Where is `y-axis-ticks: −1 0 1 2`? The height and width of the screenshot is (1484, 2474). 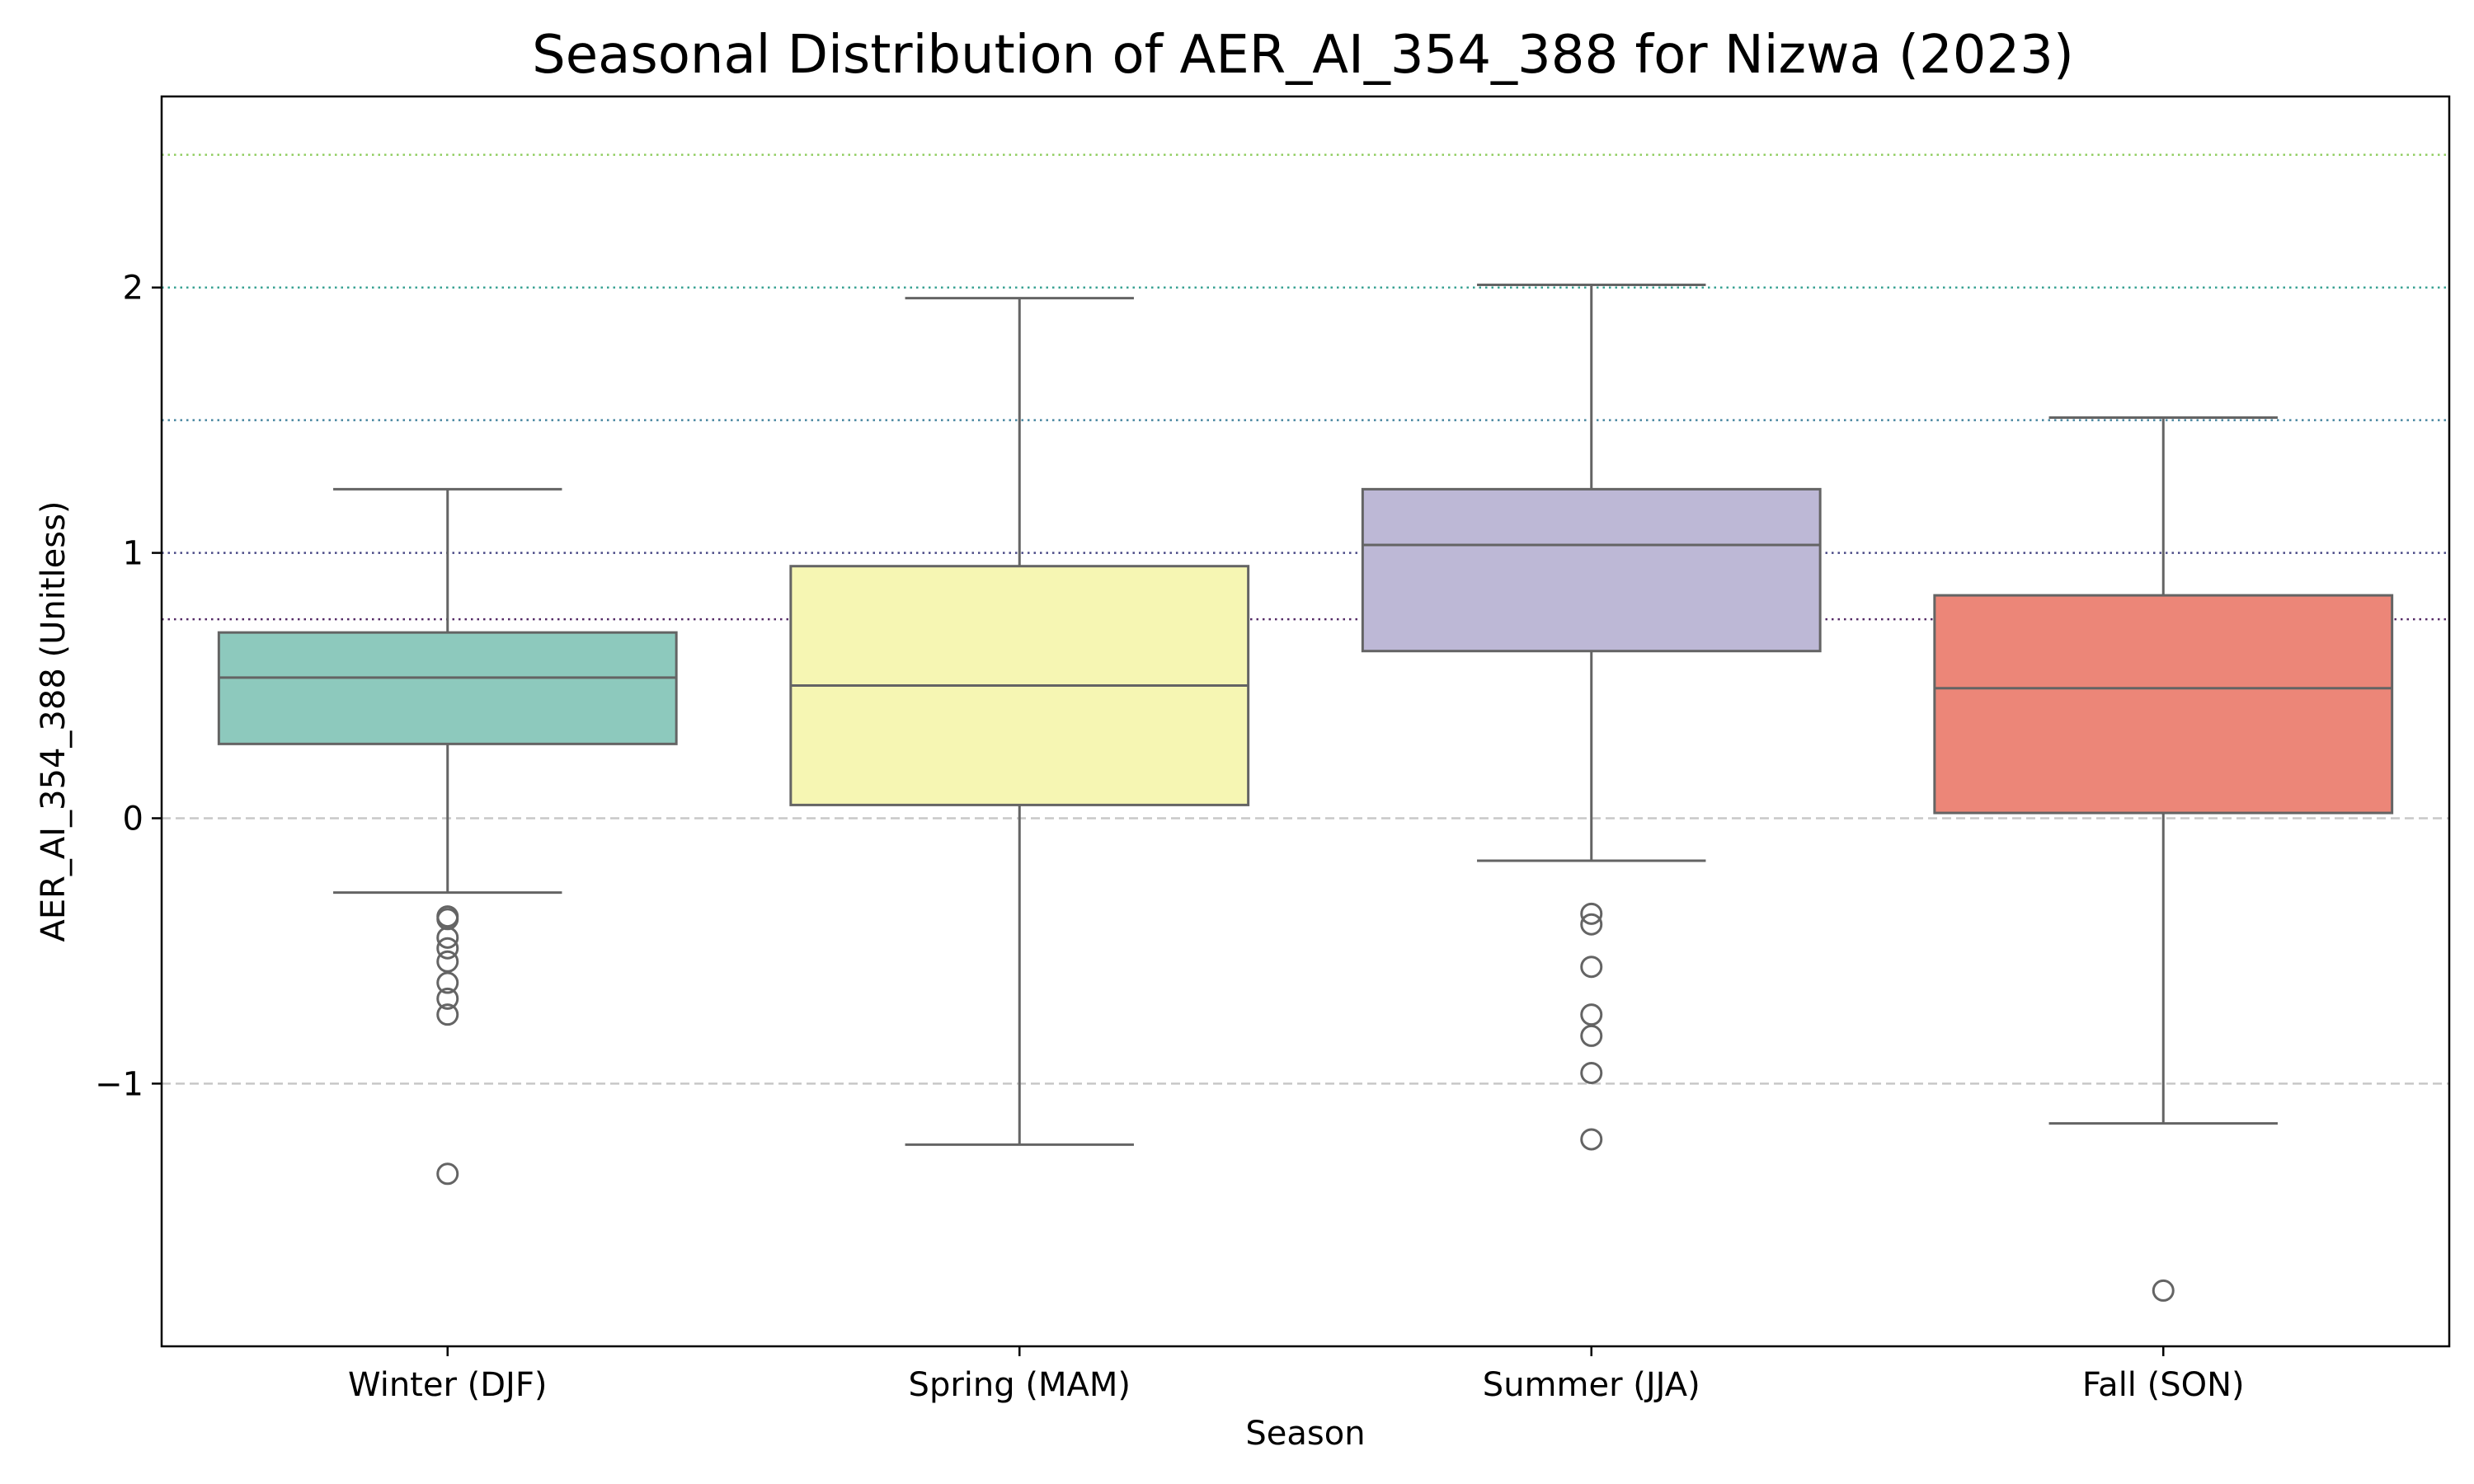
y-axis-ticks: −1 0 1 2 is located at coordinates (128, 686).